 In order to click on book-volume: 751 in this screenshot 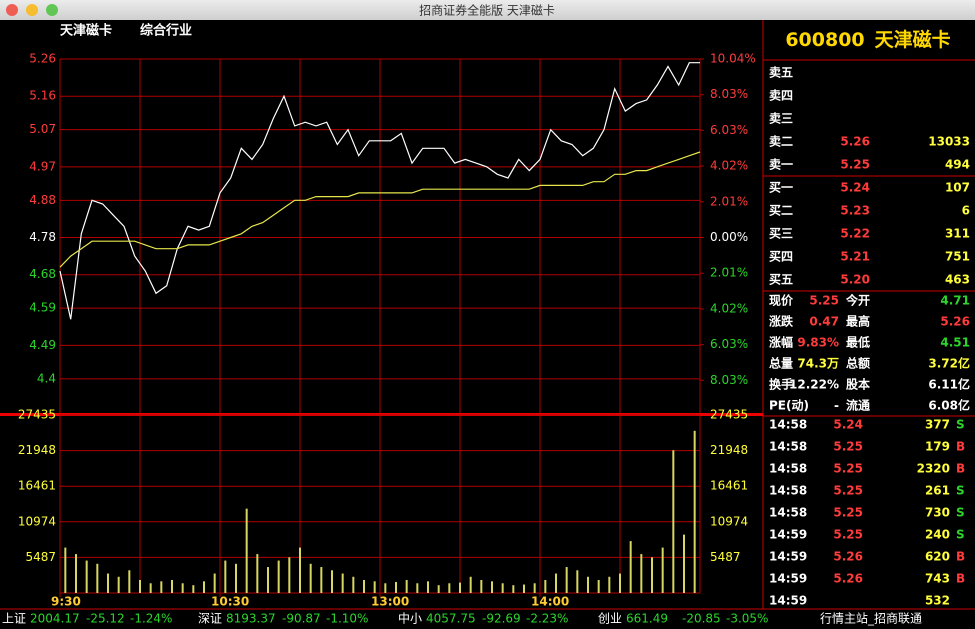, I will do `click(957, 257)`.